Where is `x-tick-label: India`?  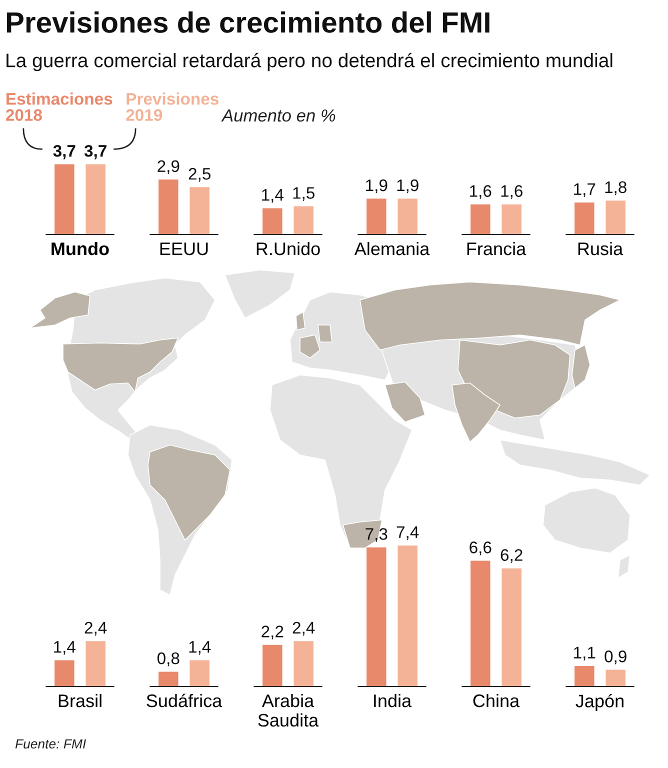
x-tick-label: India is located at coordinates (393, 701).